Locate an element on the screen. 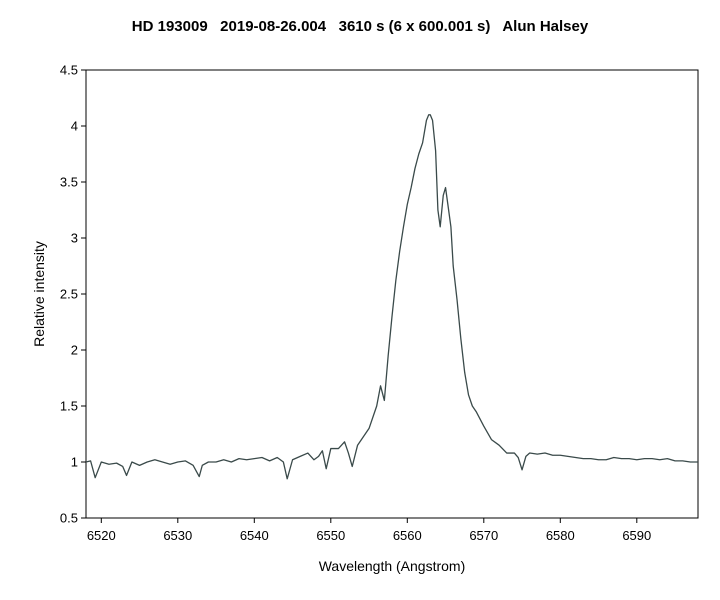 This screenshot has height=600, width=720. y-axis-ticks: 0.5 1 1.5 2 2.5 3 3.5 4 4.5 is located at coordinates (73, 294).